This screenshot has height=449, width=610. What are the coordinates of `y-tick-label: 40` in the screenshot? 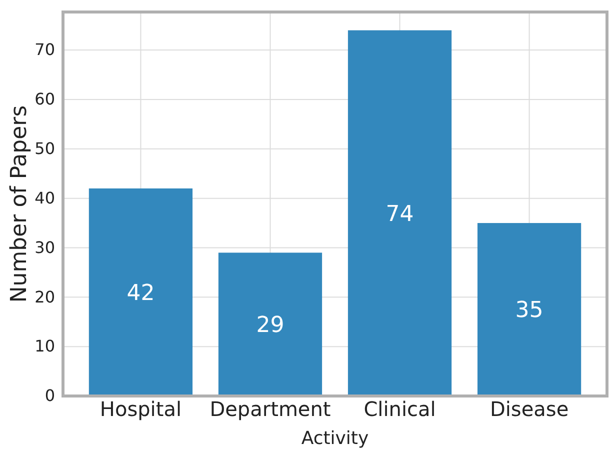 It's located at (44, 198).